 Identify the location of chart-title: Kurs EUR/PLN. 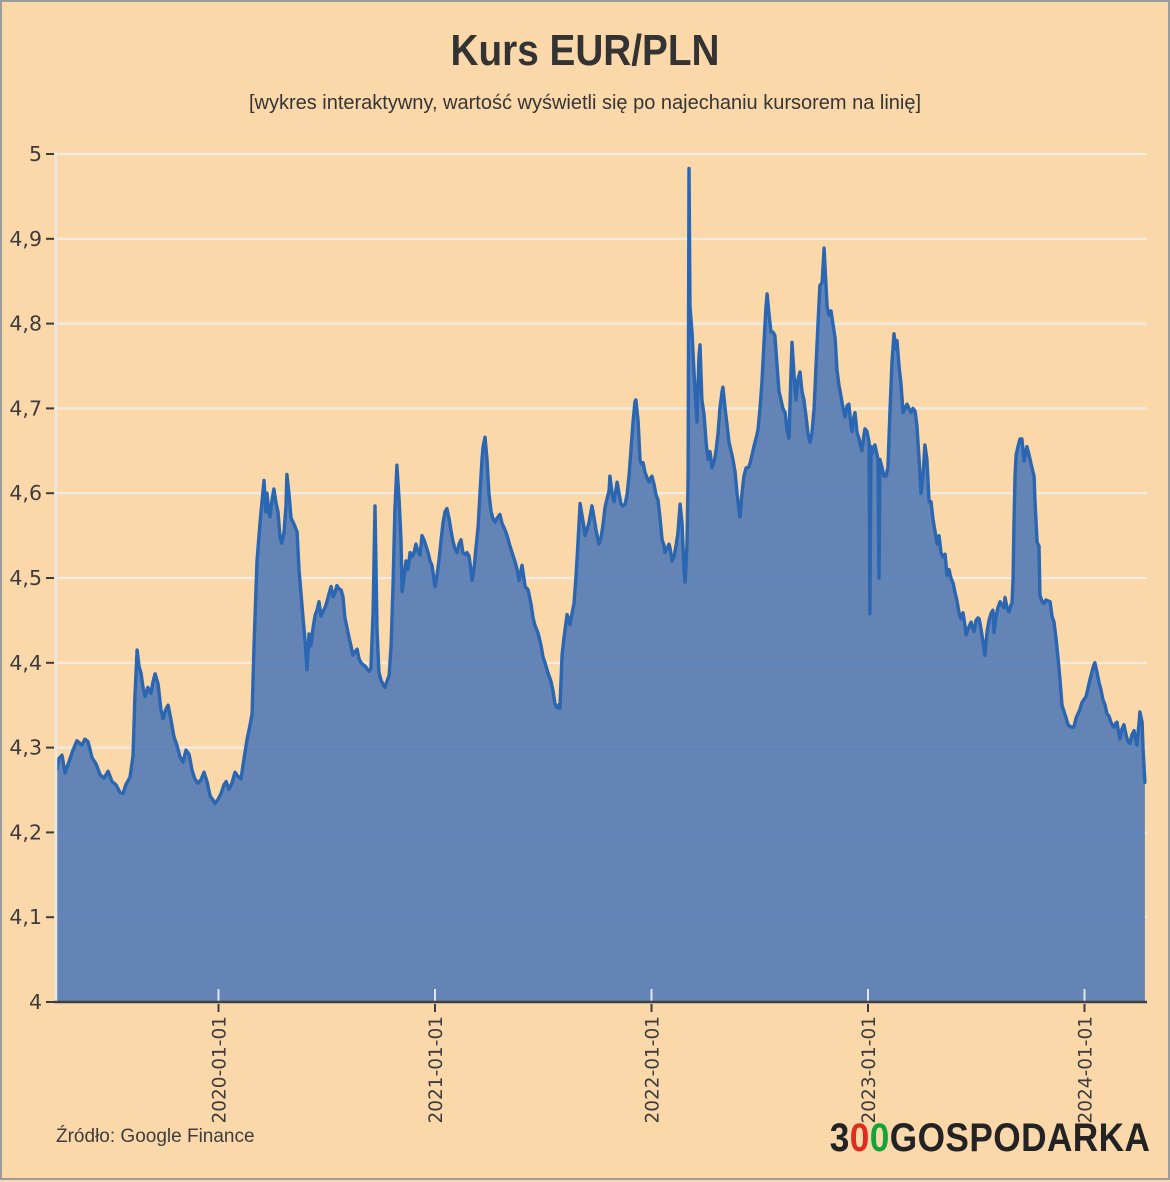
(585, 50).